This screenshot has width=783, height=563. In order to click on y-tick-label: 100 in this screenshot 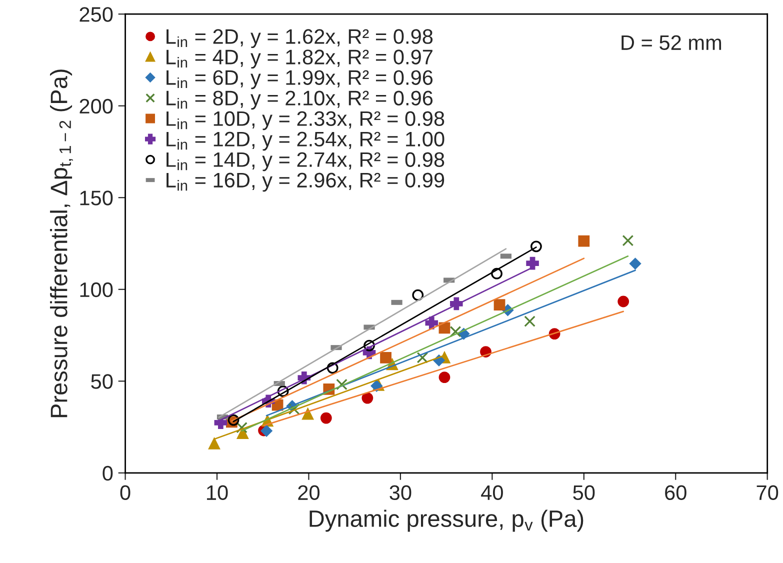, I will do `click(96, 290)`.